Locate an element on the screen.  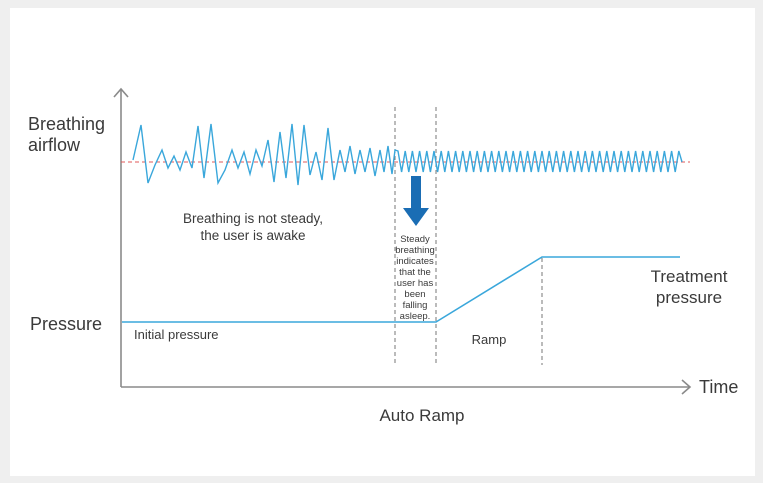
y-label-pressure: Pressure is located at coordinates (66, 324).